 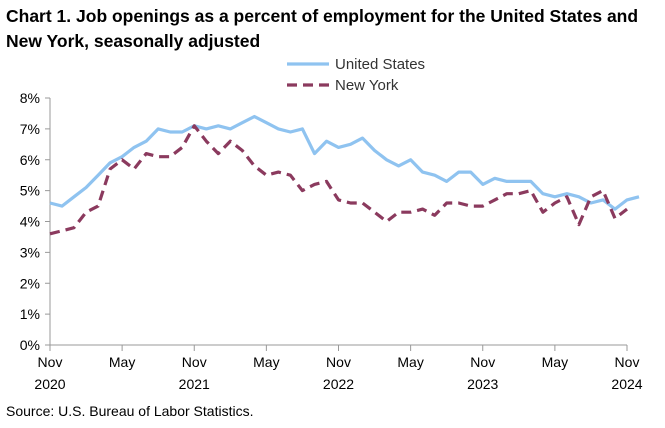 What do you see at coordinates (482, 384) in the screenshot?
I see `x-tick-year-label: 2023` at bounding box center [482, 384].